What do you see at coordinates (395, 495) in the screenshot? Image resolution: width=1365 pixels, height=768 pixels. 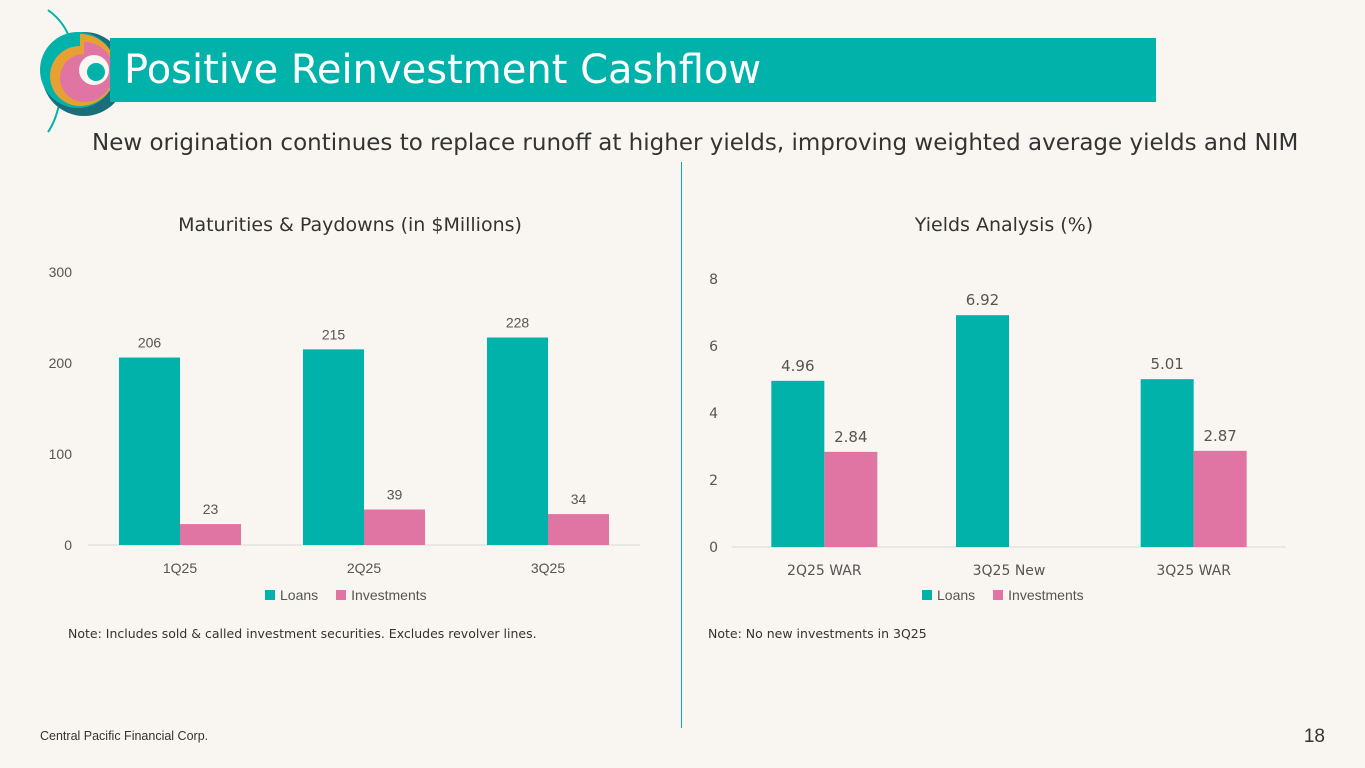 I see `data-label: 39` at bounding box center [395, 495].